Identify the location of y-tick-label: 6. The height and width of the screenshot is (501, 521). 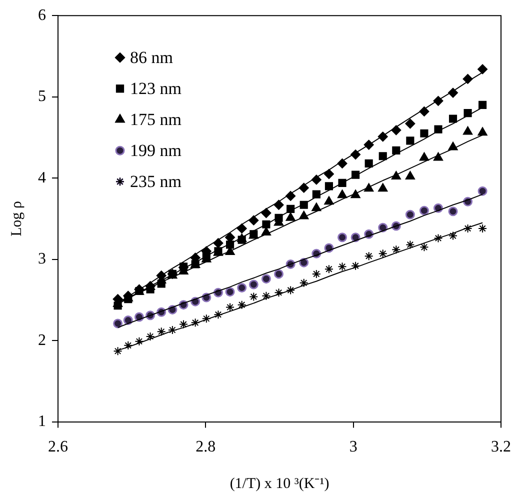
(42, 15).